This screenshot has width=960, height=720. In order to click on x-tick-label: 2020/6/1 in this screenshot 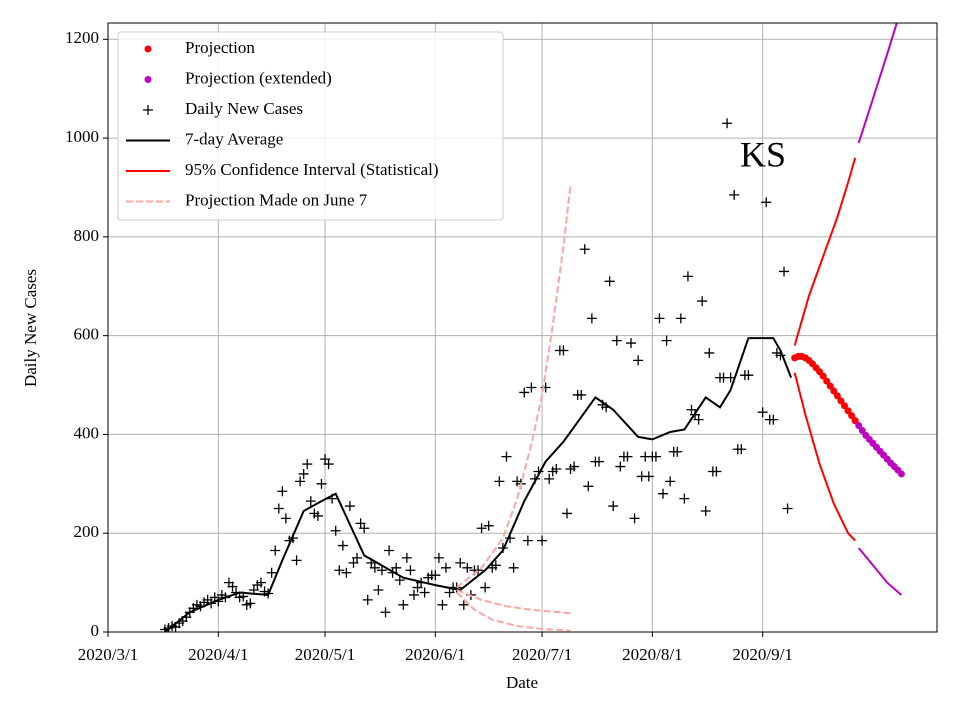, I will do `click(435, 654)`.